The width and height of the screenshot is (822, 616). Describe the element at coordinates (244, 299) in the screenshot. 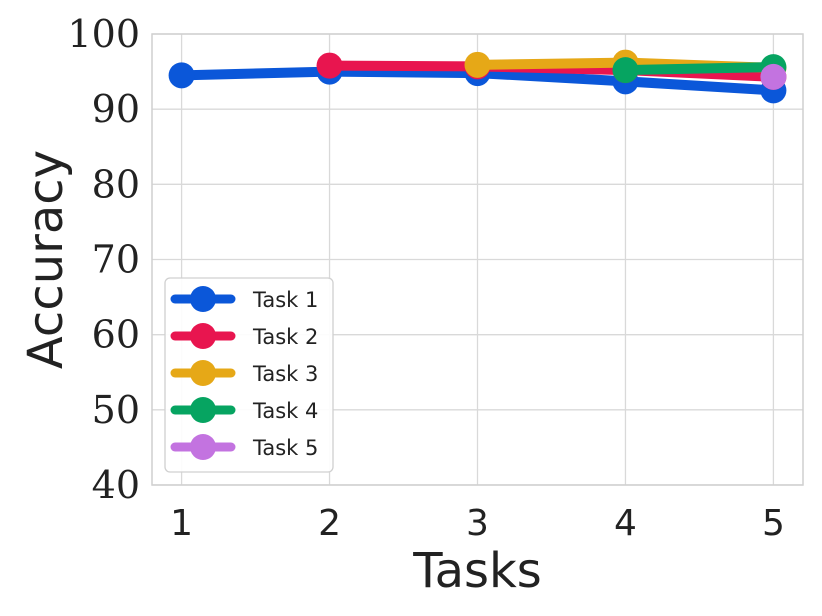

I see `legend-item: Task 1` at that location.